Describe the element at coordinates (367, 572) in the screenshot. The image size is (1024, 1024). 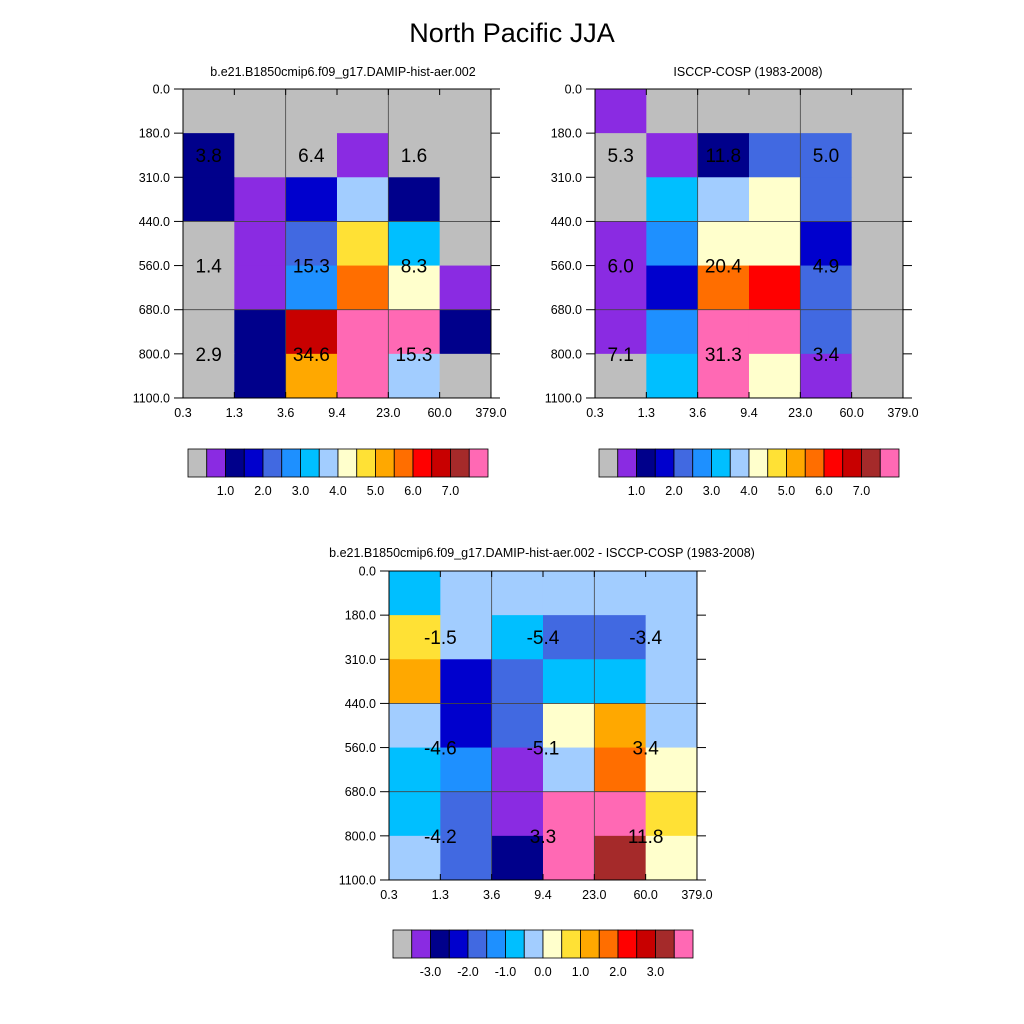
I see `y-tick-label: 0.0` at that location.